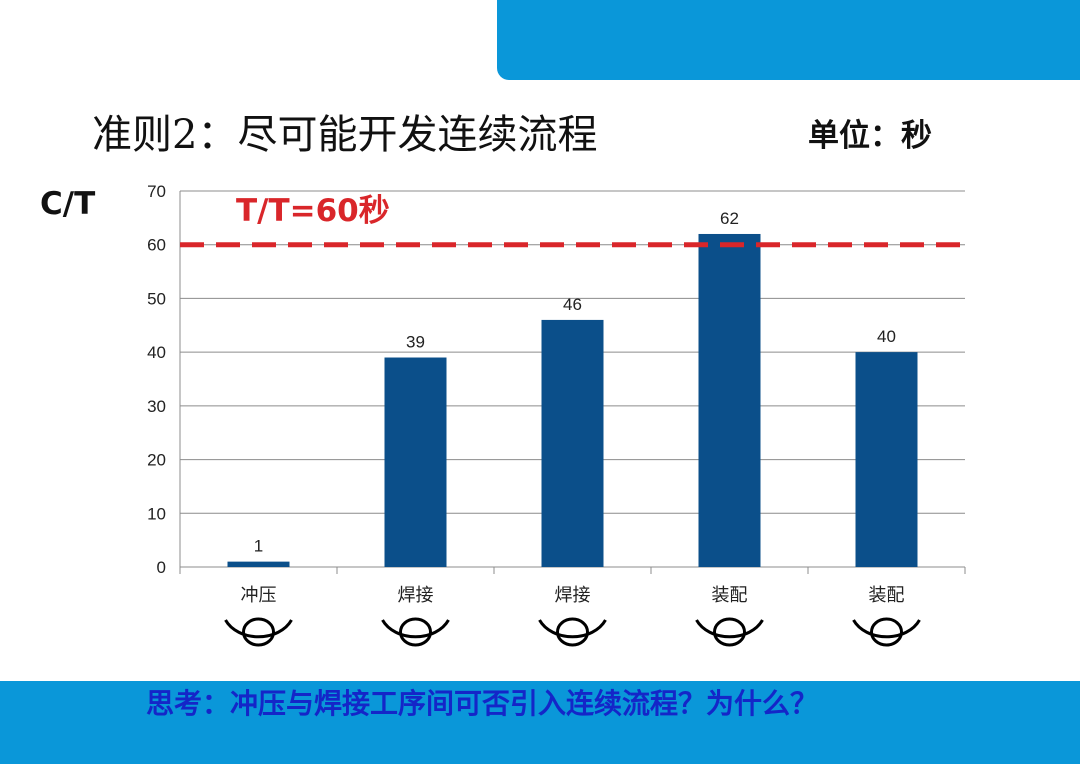  Describe the element at coordinates (259, 595) in the screenshot. I see `category-label: 冲压` at that location.